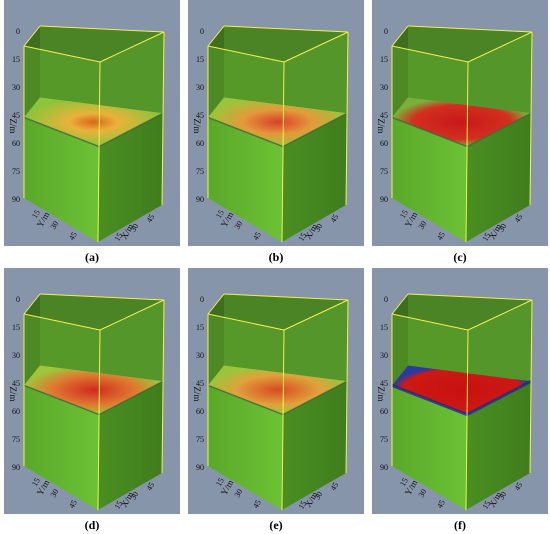 The image size is (550, 534). Describe the element at coordinates (276, 257) in the screenshot. I see `panel-caption: (b)` at that location.